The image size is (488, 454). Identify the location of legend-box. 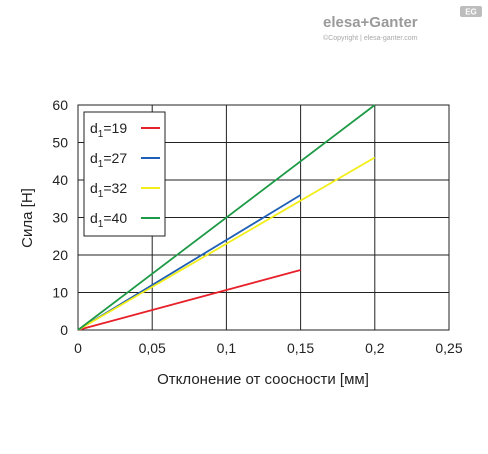
(124, 174).